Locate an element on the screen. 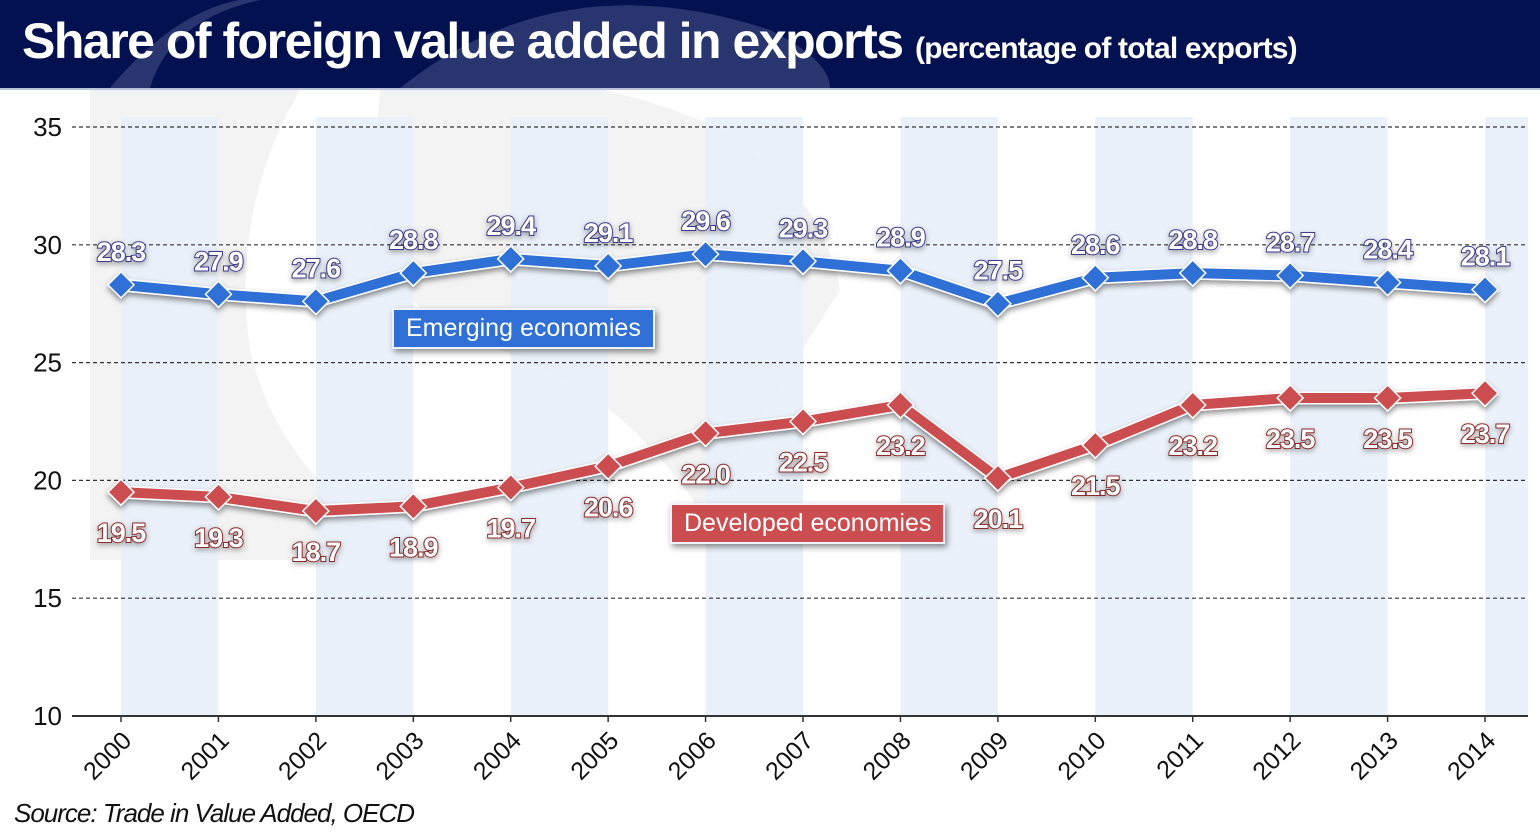  data-label: 29.4 is located at coordinates (511, 226).